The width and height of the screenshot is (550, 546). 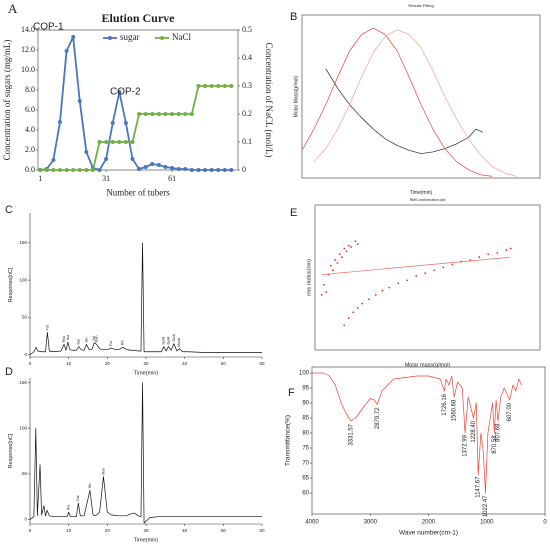 What do you see at coordinates (164, 340) in the screenshot?
I see `peak-label: GalA` at bounding box center [164, 340].